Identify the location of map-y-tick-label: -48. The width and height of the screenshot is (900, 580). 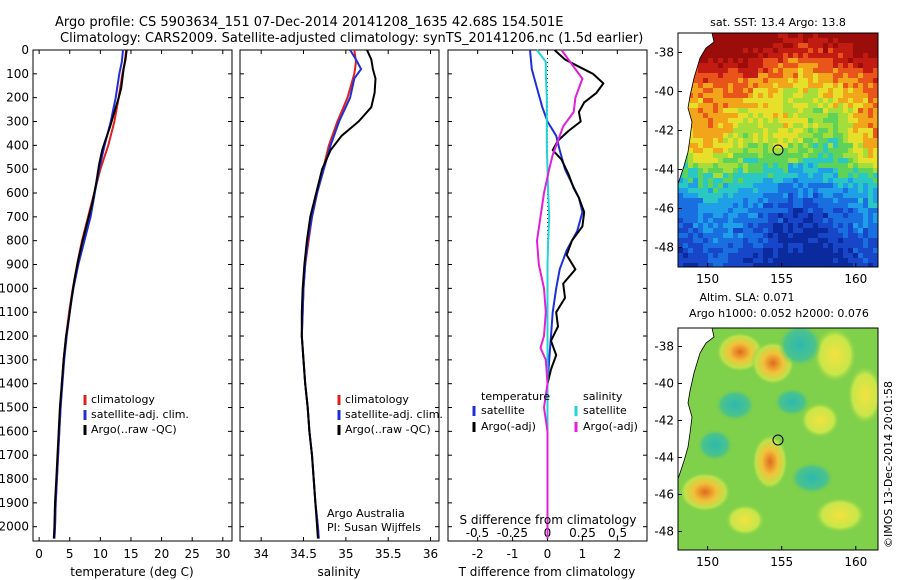
(664, 532).